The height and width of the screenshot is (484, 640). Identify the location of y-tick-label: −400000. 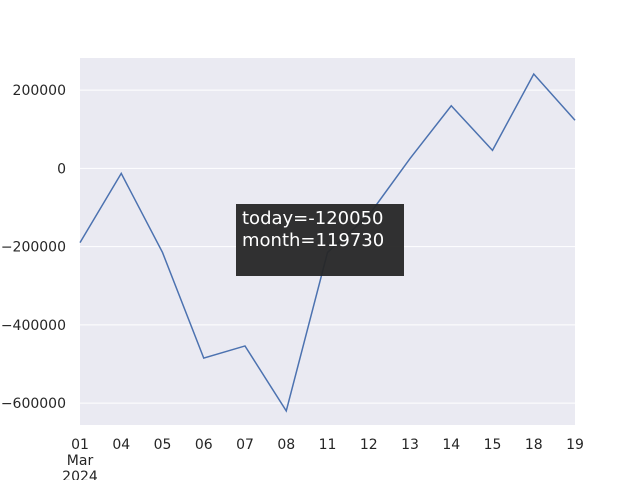
(33, 326).